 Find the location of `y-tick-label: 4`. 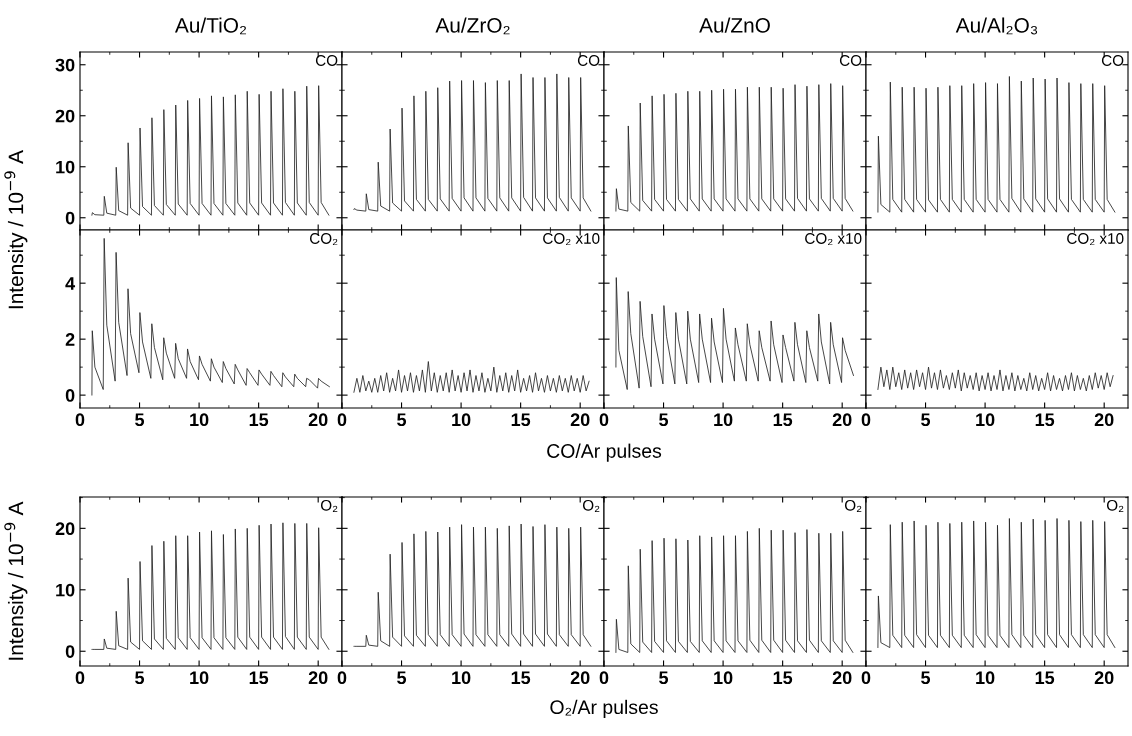

y-tick-label: 4 is located at coordinates (70, 283).